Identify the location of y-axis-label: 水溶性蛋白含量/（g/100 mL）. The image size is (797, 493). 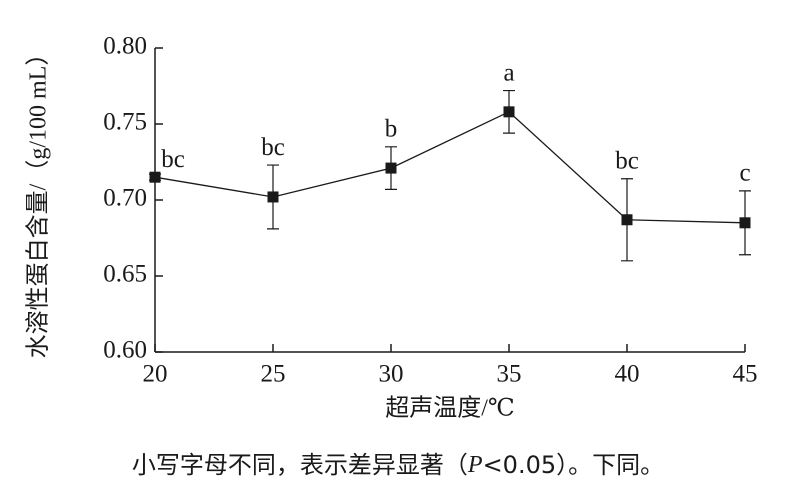
(38, 200).